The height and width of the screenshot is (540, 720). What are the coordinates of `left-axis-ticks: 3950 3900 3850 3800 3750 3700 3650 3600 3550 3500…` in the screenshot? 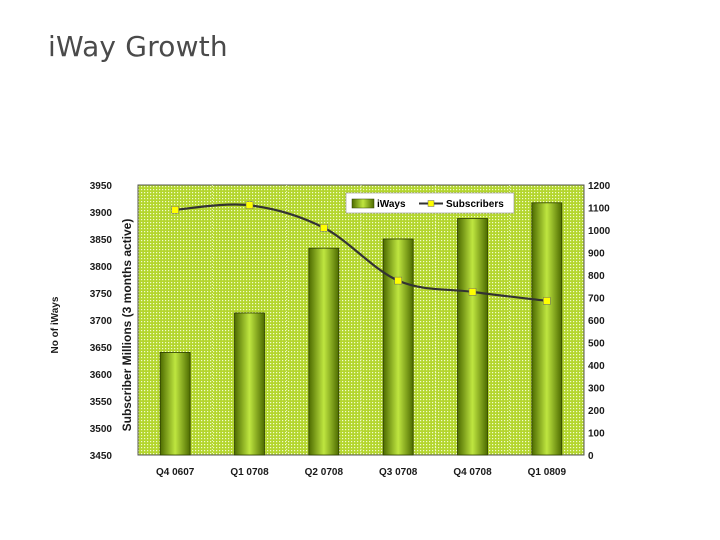 It's located at (101, 321).